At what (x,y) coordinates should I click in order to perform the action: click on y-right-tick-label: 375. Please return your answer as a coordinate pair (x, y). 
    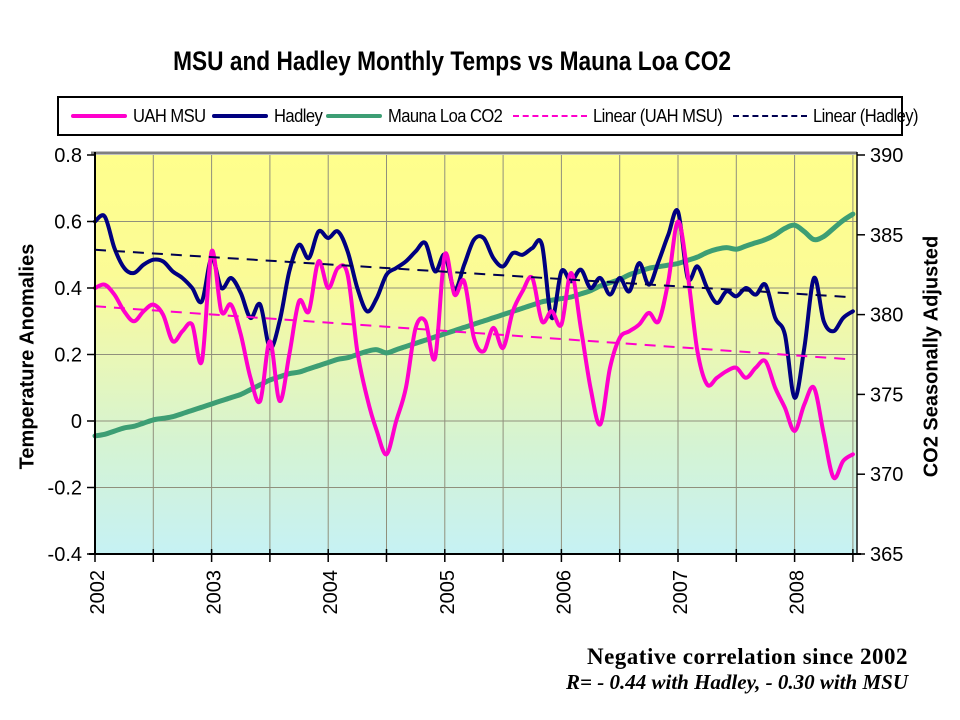
    Looking at the image, I should click on (886, 395).